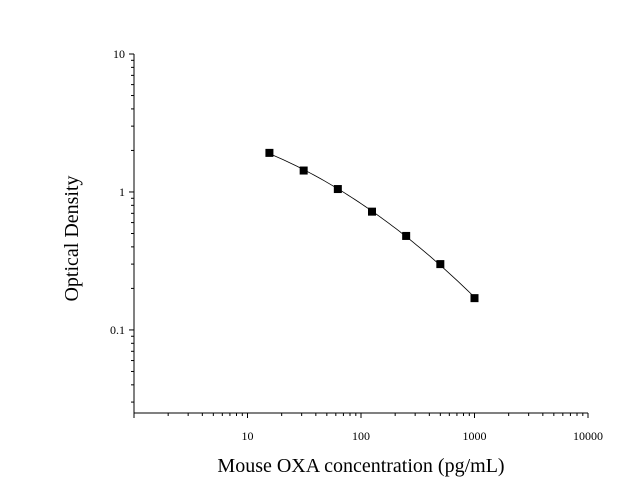  I want to click on x-tick-label: 1000, so click(475, 436).